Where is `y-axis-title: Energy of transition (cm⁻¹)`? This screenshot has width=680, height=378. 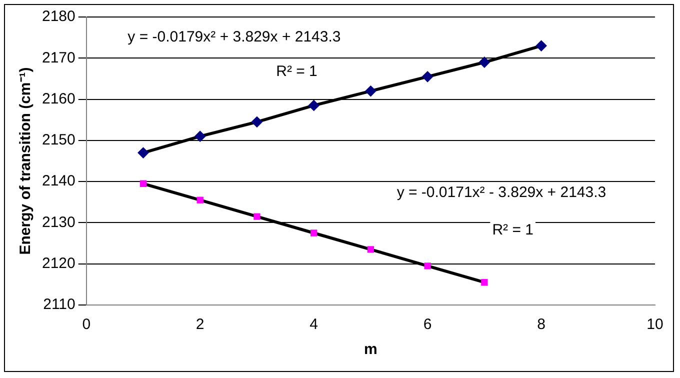
y-axis-title: Energy of transition (cm⁻¹) is located at coordinates (25, 161).